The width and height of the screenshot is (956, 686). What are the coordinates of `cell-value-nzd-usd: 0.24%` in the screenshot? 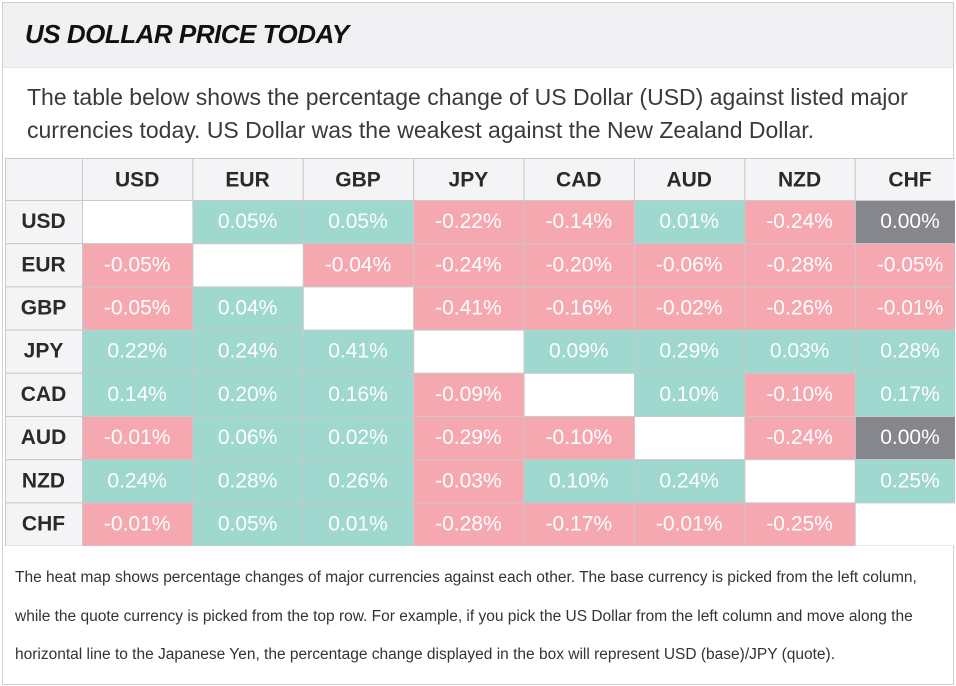 It's located at (137, 480).